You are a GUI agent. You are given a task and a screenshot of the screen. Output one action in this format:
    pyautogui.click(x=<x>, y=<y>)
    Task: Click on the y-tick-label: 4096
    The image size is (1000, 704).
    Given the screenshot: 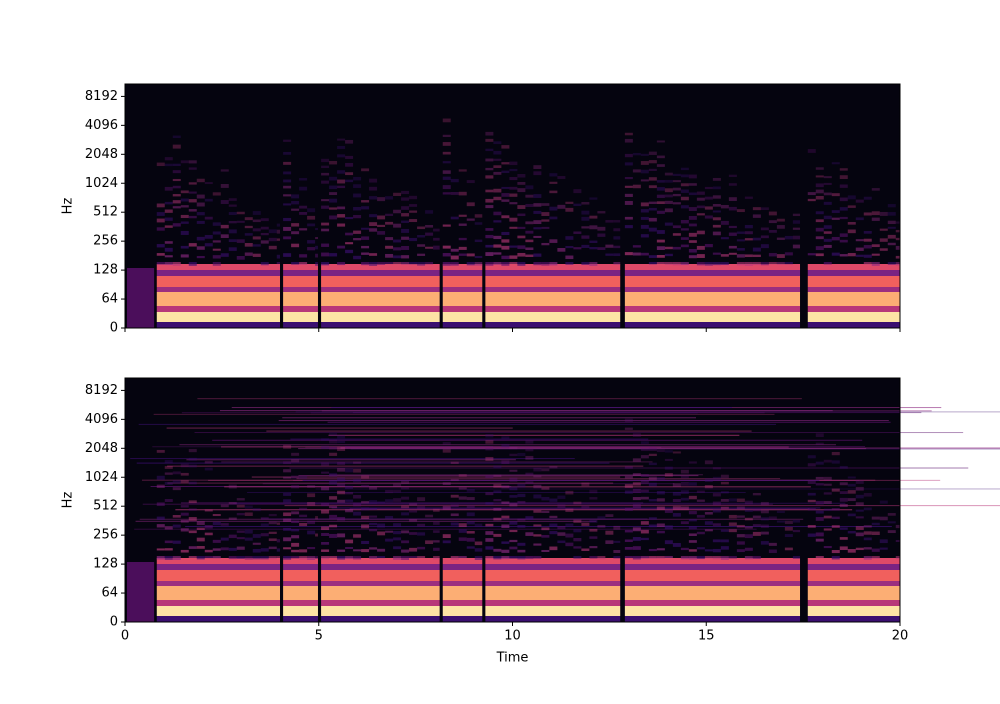 What is the action you would take?
    pyautogui.click(x=101, y=419)
    